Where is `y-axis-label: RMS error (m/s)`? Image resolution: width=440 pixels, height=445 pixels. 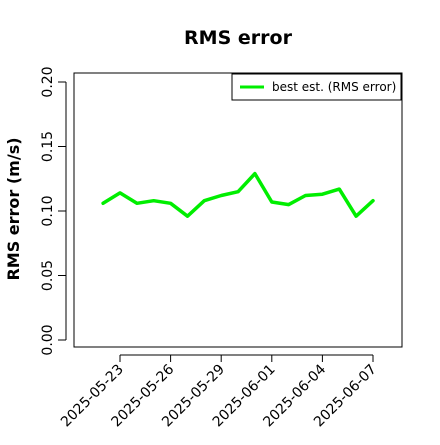 y-axis-label: RMS error (m/s) is located at coordinates (13, 208).